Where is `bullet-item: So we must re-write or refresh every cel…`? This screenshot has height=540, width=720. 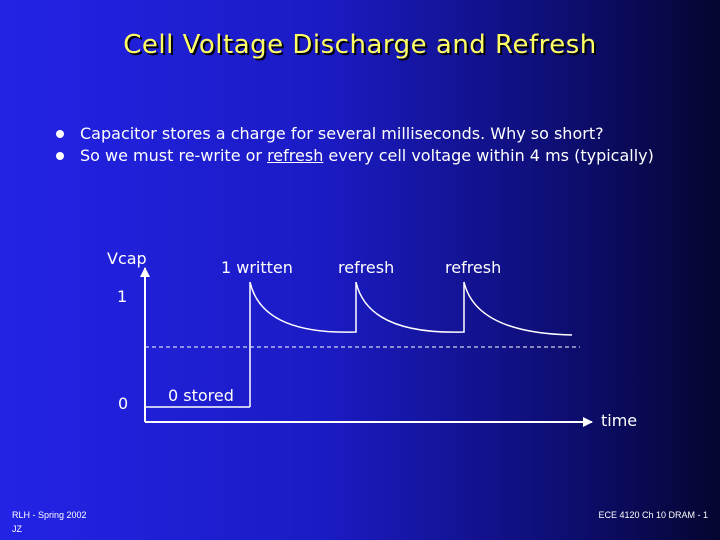
bullet-item: So we must re-write or refresh every cel… is located at coordinates (376, 156).